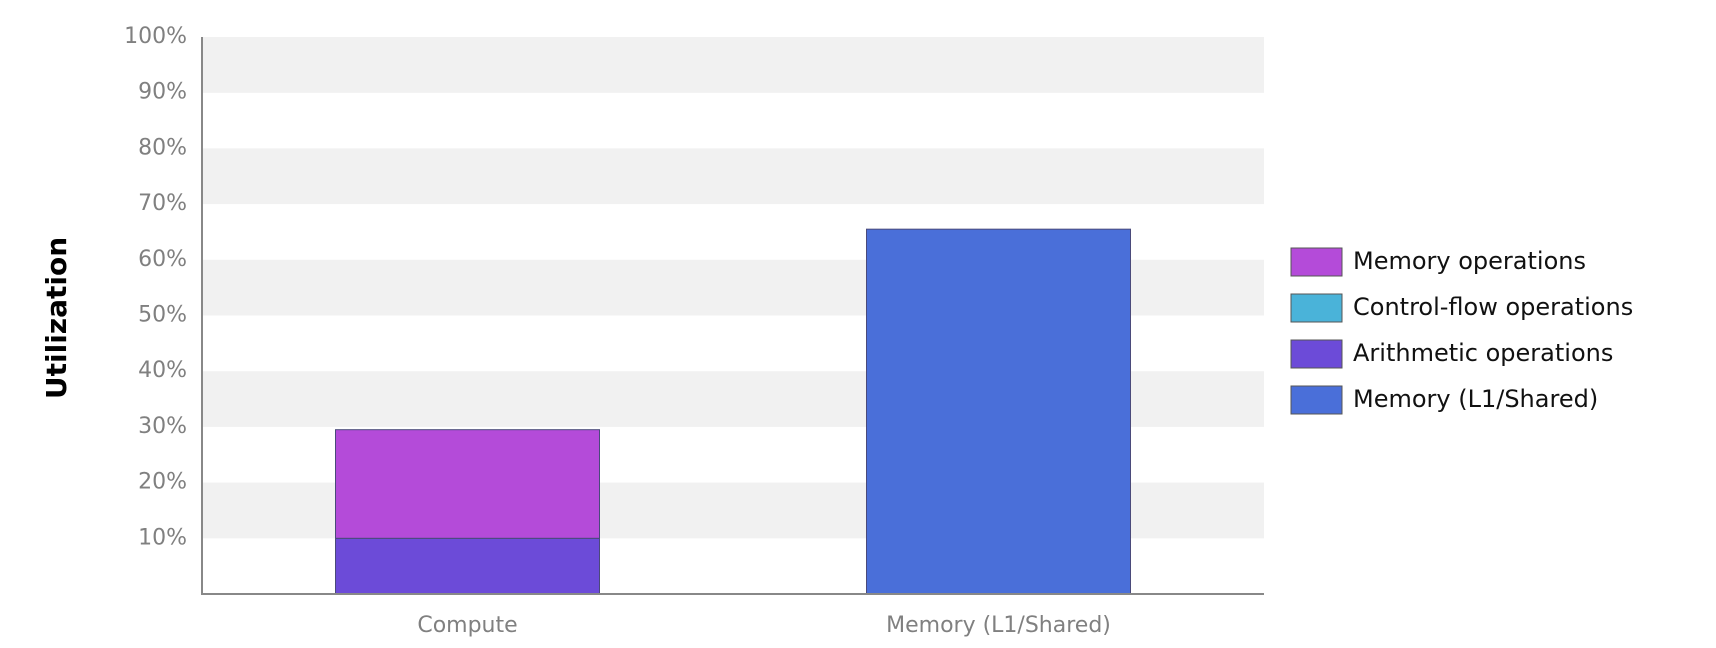 Image resolution: width=1716 pixels, height=648 pixels. What do you see at coordinates (162, 92) in the screenshot?
I see `y-tick-label: 90%` at bounding box center [162, 92].